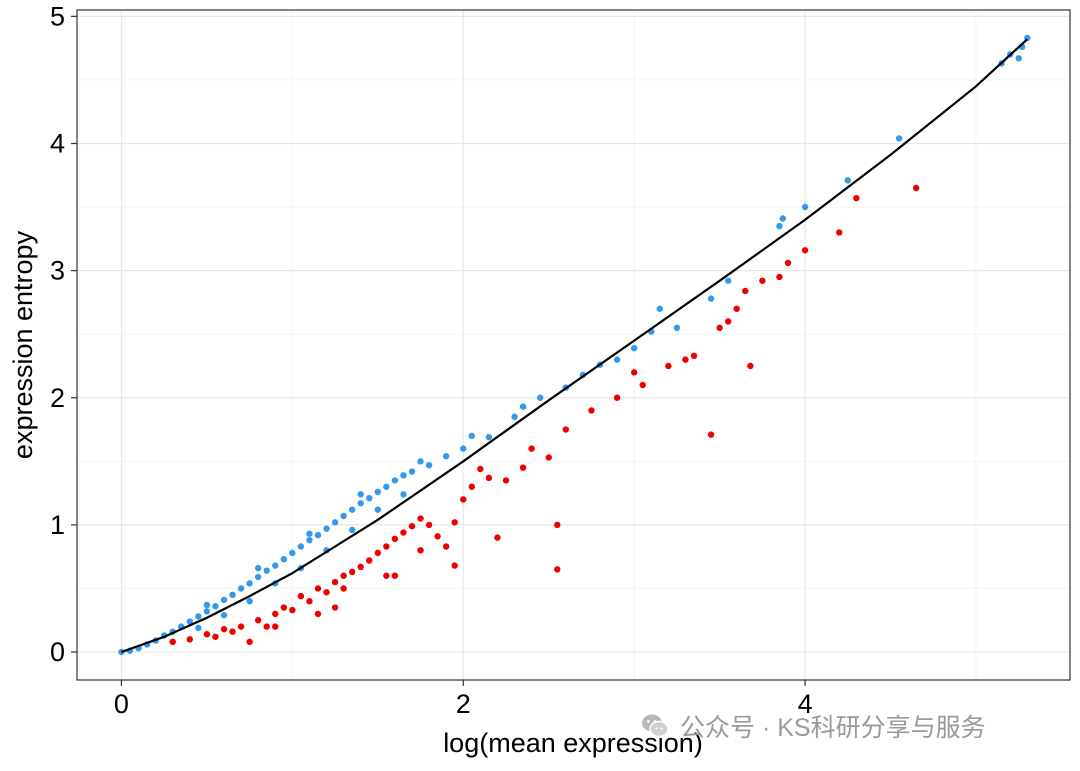 Image resolution: width=1080 pixels, height=771 pixels. I want to click on y-tick-label: 5, so click(57, 16).